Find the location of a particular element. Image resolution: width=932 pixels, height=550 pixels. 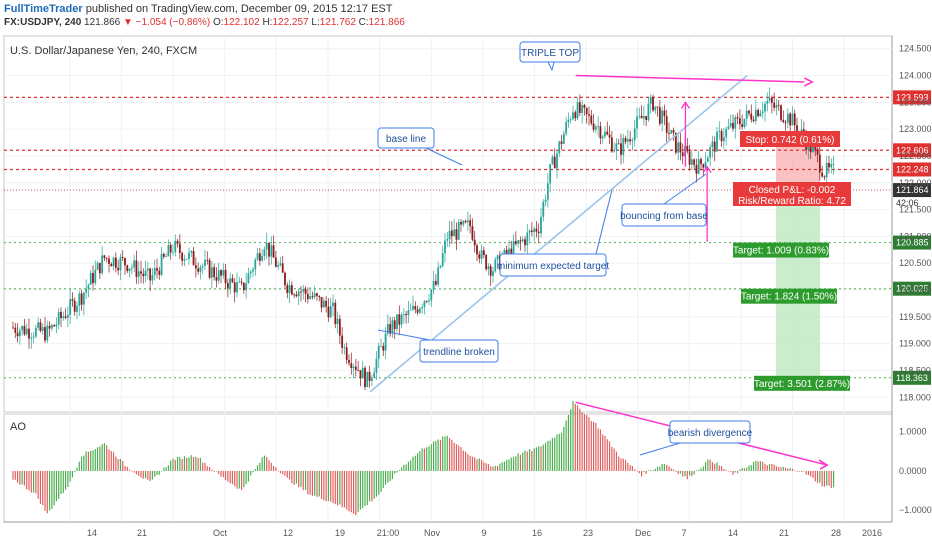

low-value: 121.762 is located at coordinates (337, 22).